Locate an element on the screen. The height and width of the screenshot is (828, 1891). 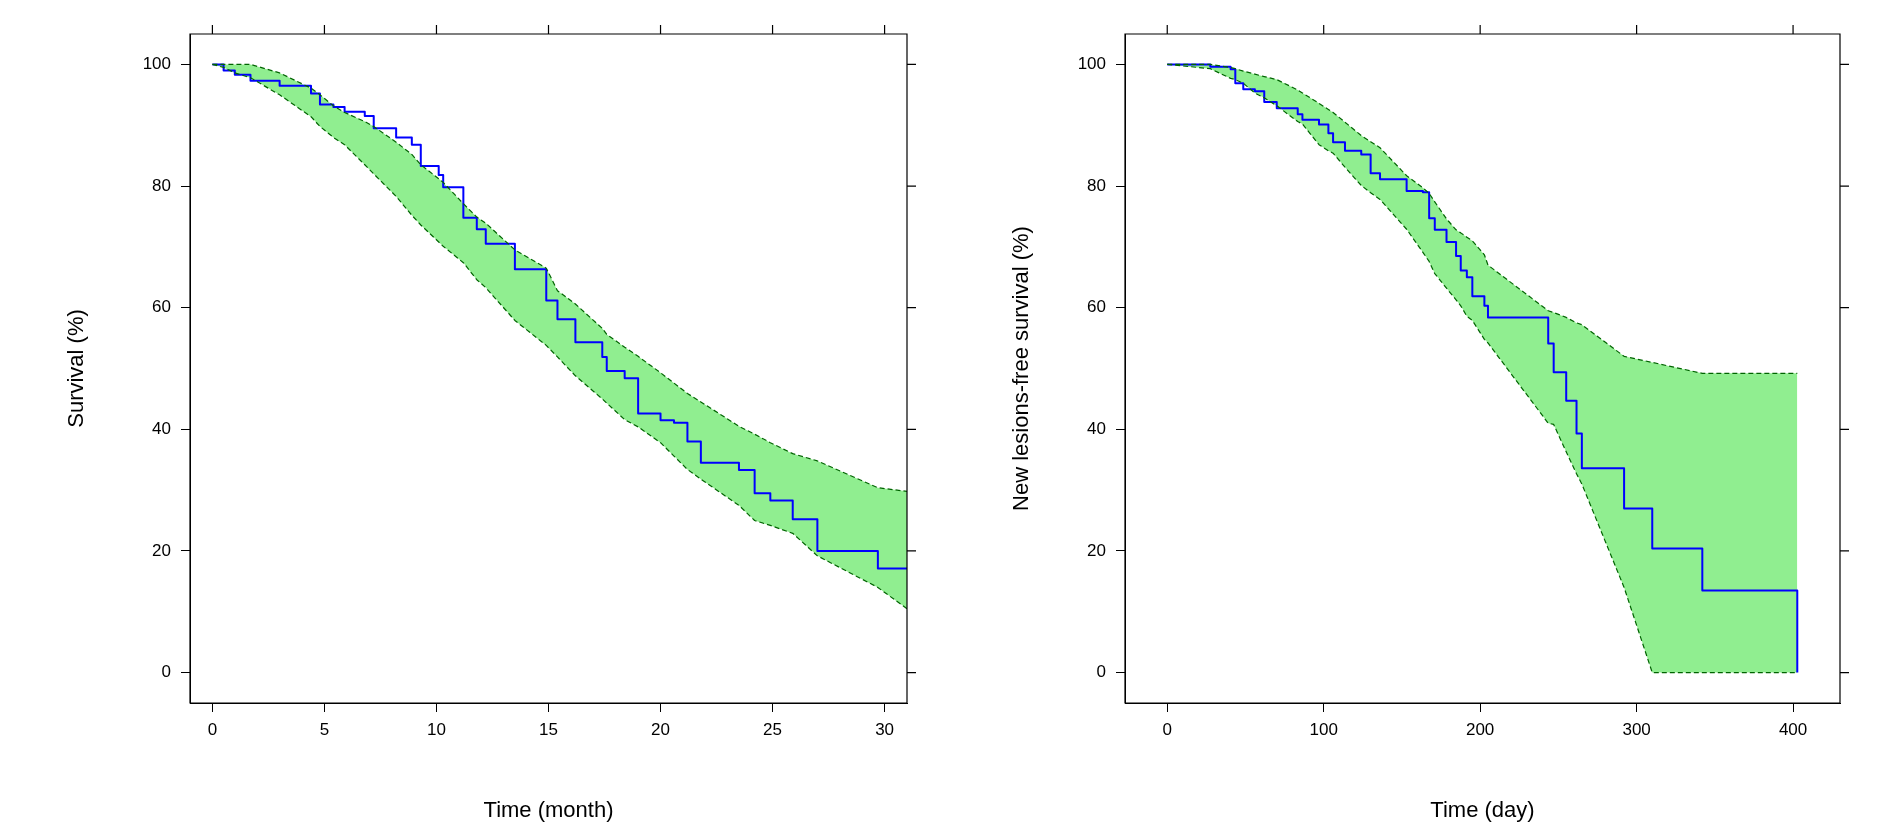
x-tick-label: 30 is located at coordinates (885, 729).